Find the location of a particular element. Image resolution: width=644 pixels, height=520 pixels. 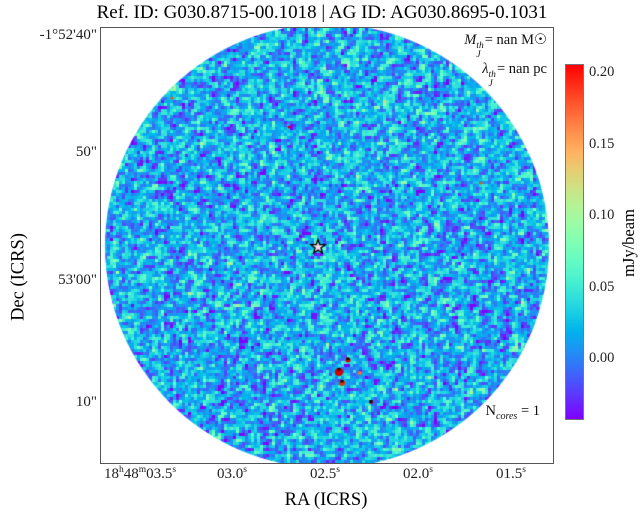

colorbar is located at coordinates (574, 242).